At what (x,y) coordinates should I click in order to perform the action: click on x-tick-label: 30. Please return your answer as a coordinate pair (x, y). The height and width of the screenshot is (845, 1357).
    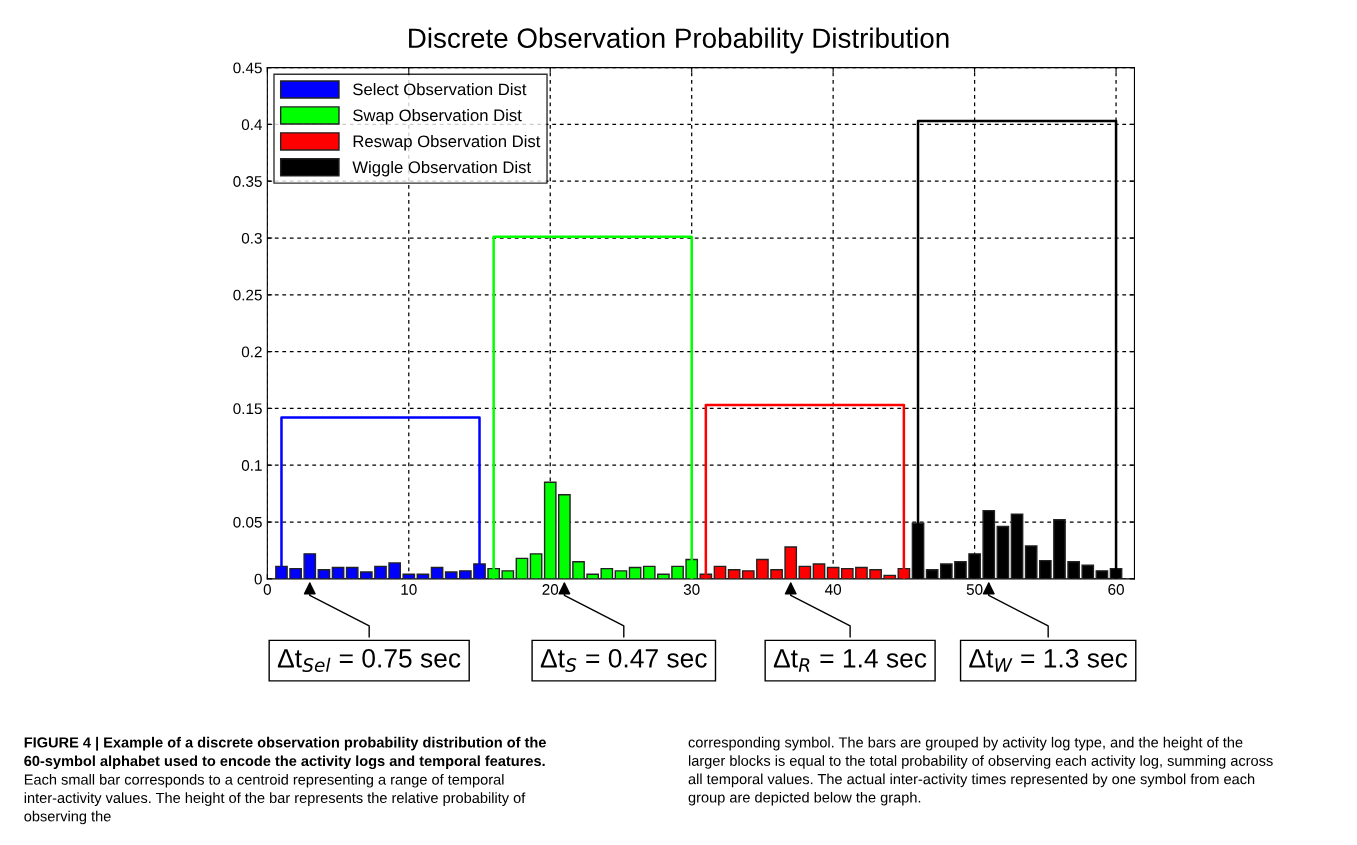
    Looking at the image, I should click on (691, 589).